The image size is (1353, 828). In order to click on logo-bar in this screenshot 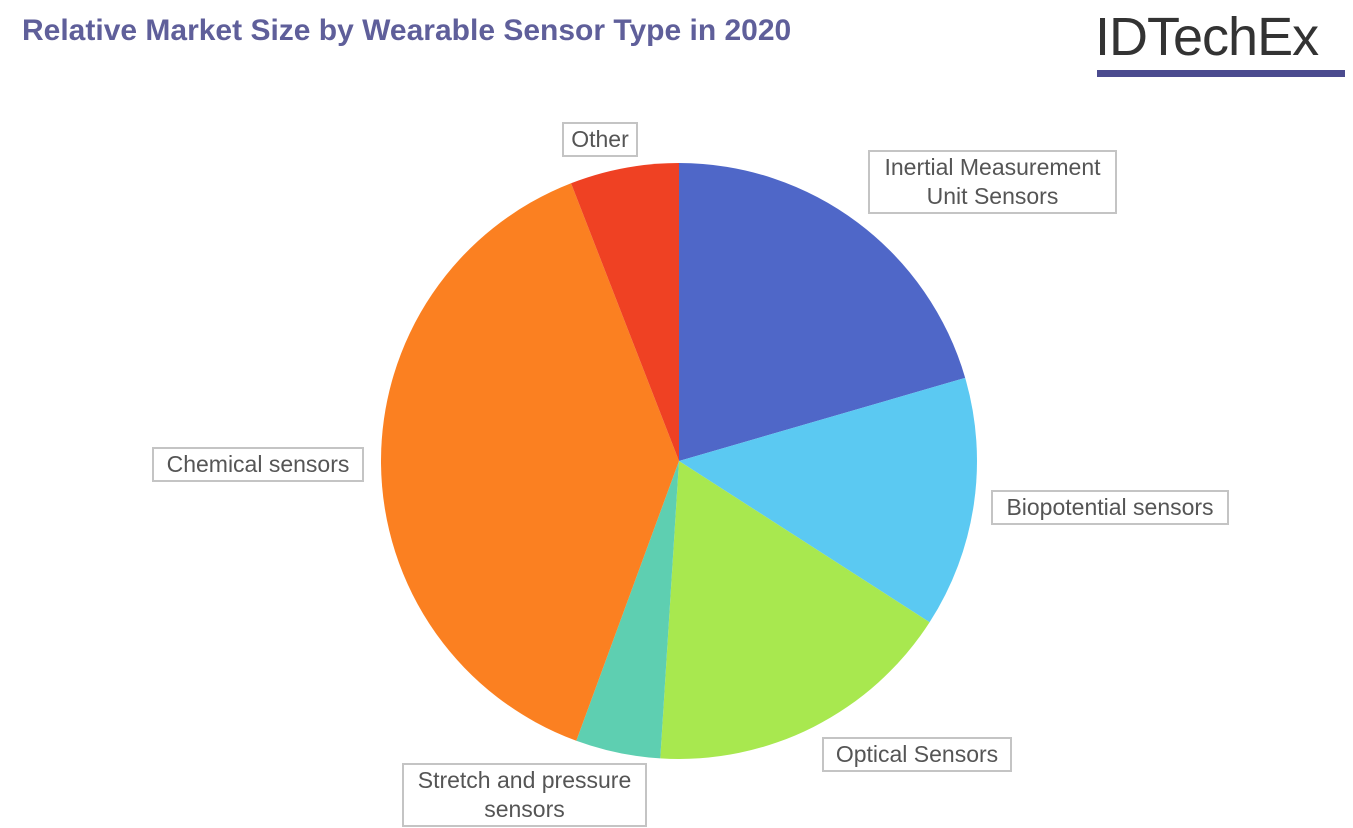, I will do `click(1221, 73)`.